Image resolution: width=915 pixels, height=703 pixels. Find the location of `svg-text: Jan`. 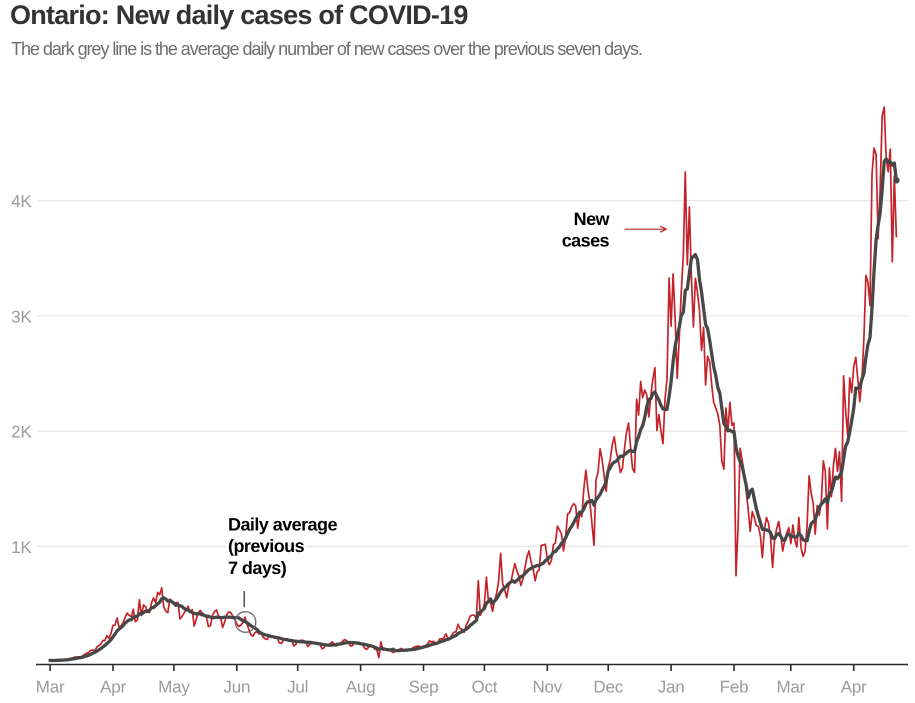

svg-text: Jan is located at coordinates (671, 687).